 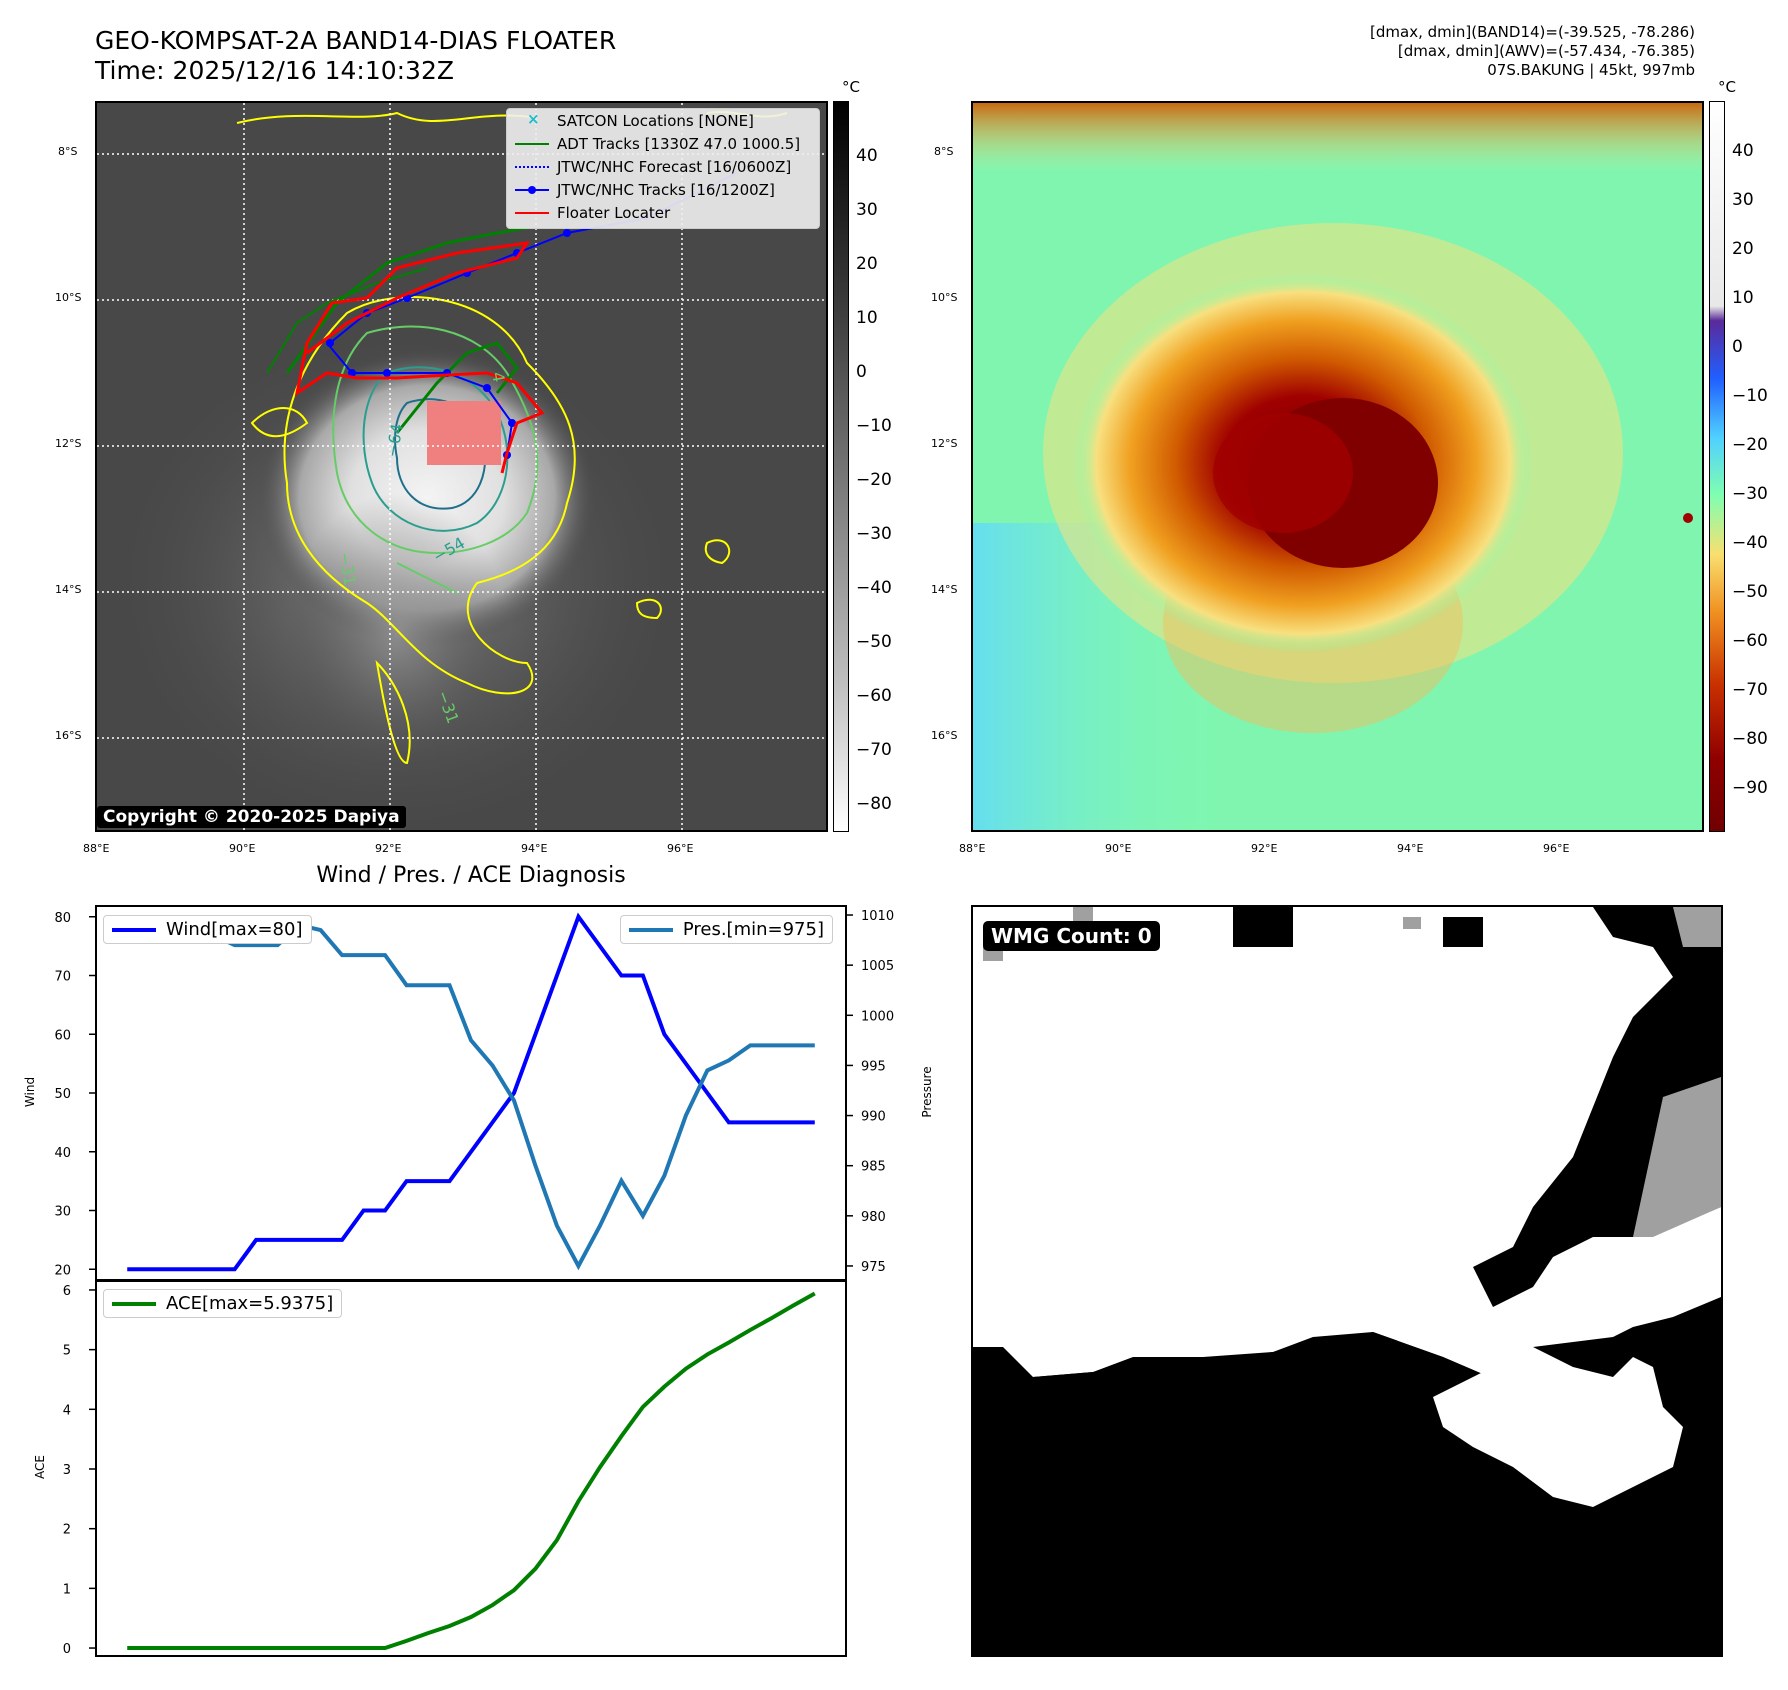 I want to click on legend-jtwc-forecast-label: JTWC/NHC Forecast [16/0600Z], so click(x=674, y=166).